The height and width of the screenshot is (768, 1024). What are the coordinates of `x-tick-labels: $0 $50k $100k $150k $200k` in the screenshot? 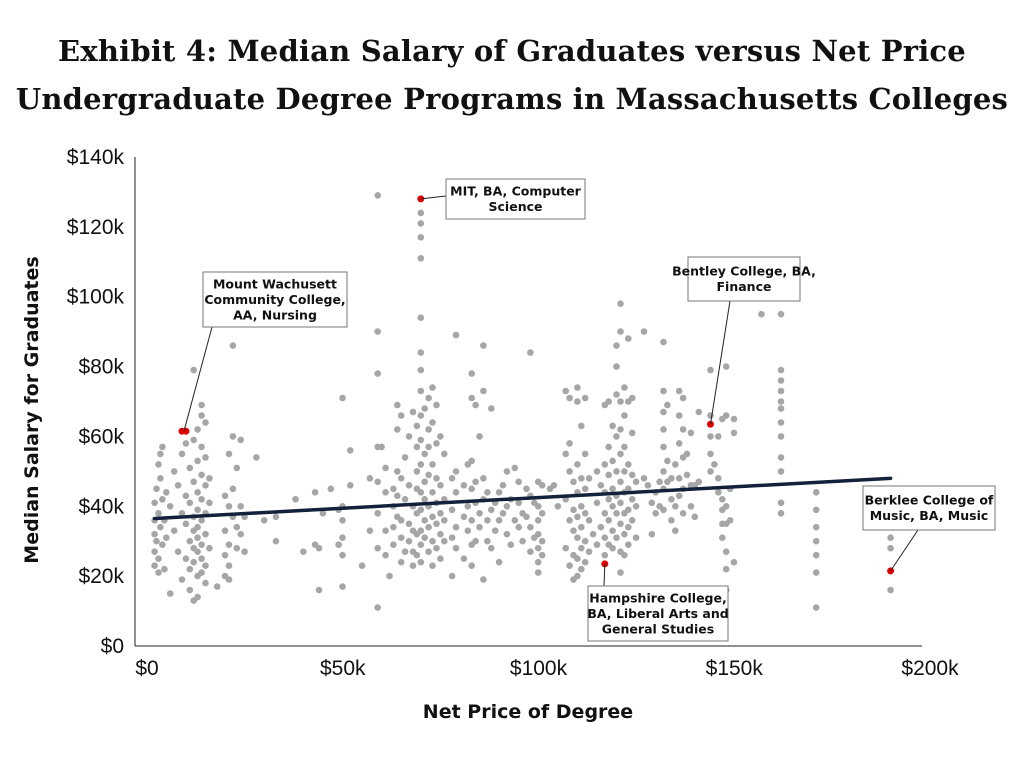 It's located at (547, 668).